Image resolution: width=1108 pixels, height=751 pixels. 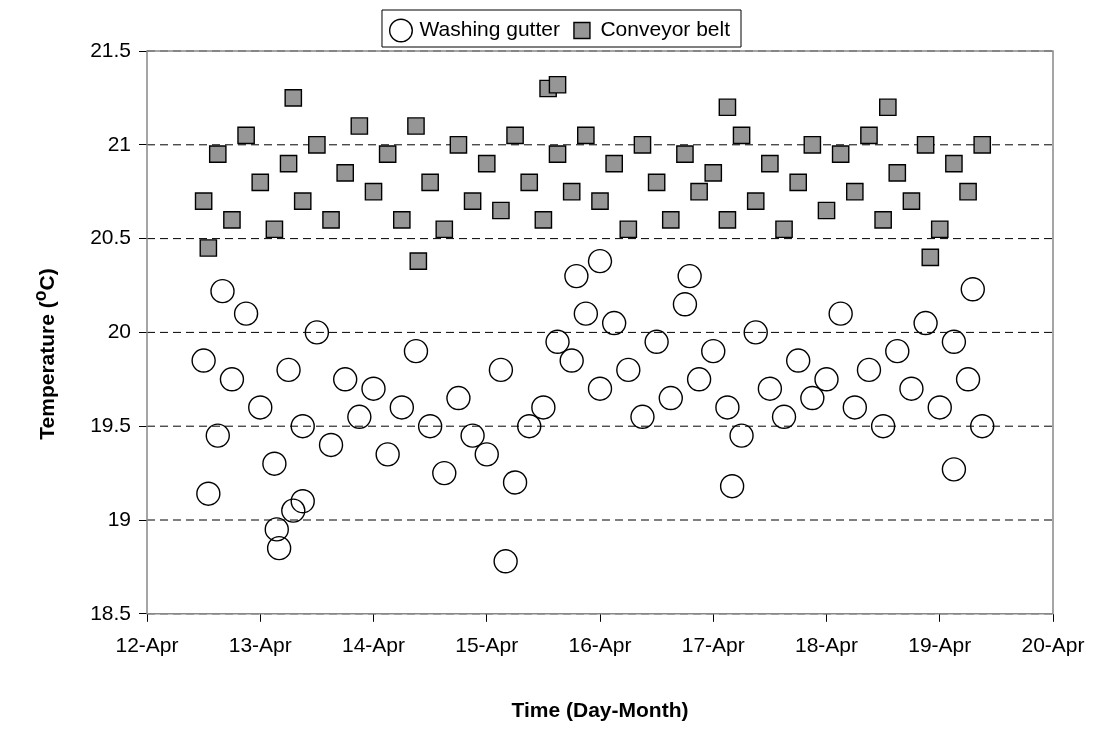 What do you see at coordinates (147, 645) in the screenshot?
I see `x-tick-label: 12-Apr` at bounding box center [147, 645].